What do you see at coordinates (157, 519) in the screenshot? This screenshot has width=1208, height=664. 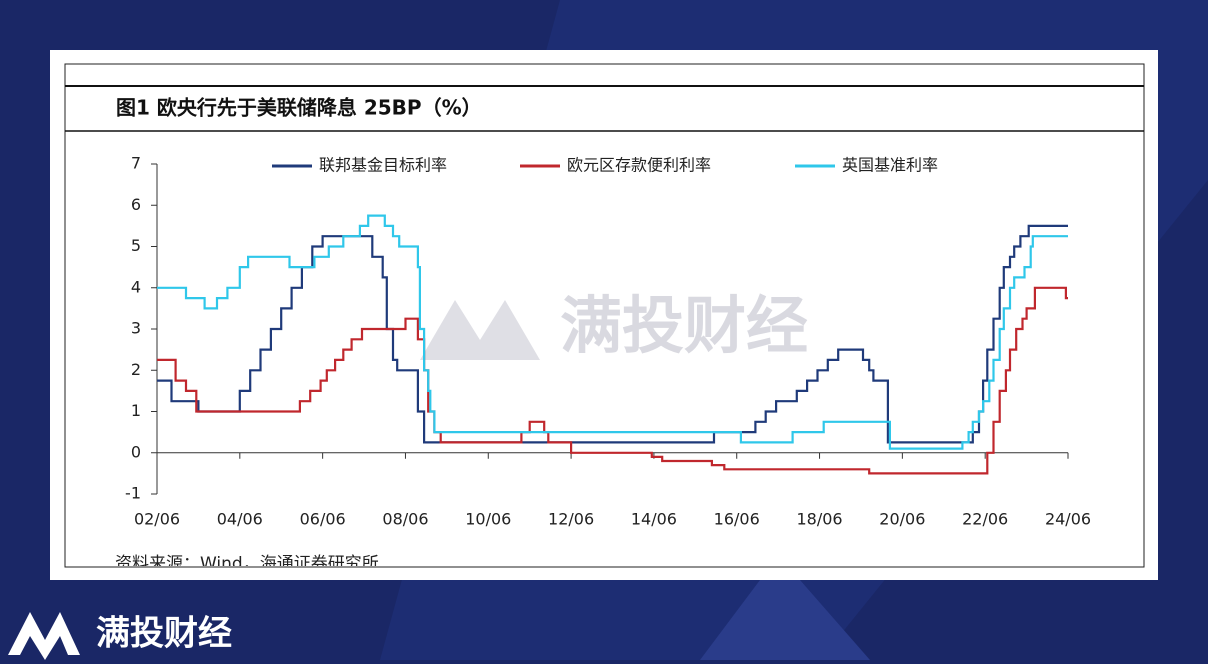 I see `x-tick-label: 02/06` at bounding box center [157, 519].